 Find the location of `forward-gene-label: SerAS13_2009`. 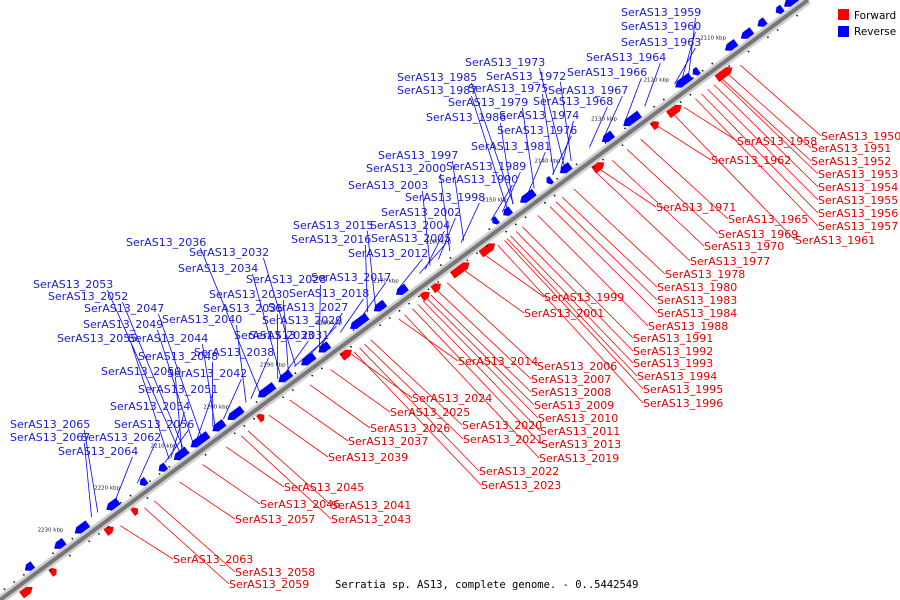

forward-gene-label: SerAS13_2009 is located at coordinates (574, 405).